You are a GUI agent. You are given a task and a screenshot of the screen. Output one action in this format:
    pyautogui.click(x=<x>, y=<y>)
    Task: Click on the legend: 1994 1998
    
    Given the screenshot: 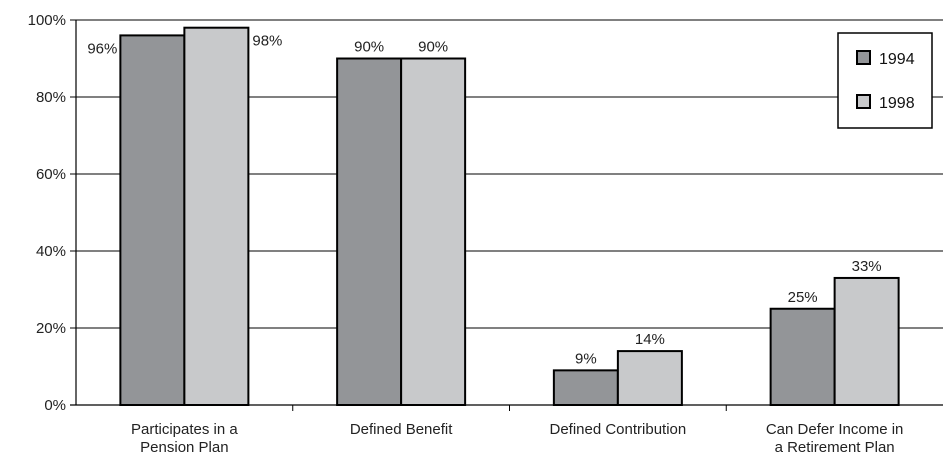 What is the action you would take?
    pyautogui.click(x=885, y=80)
    